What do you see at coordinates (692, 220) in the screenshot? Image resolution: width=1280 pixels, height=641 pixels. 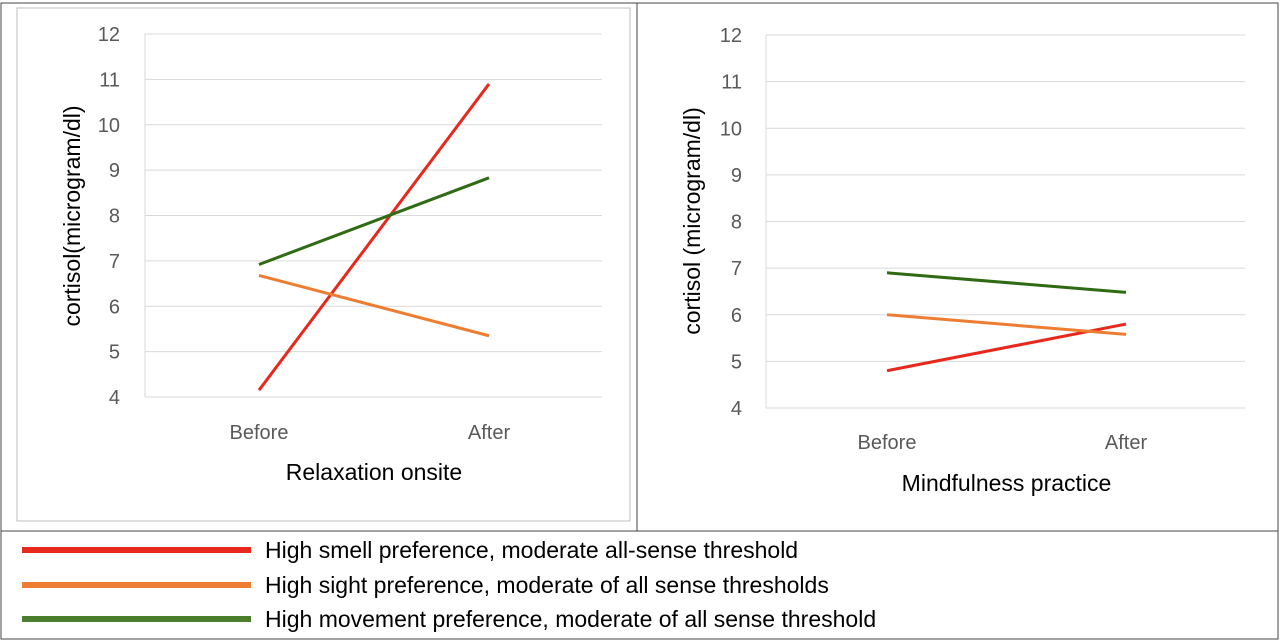 I see `y-axis-label: cortisol (microgram/dl)` at bounding box center [692, 220].